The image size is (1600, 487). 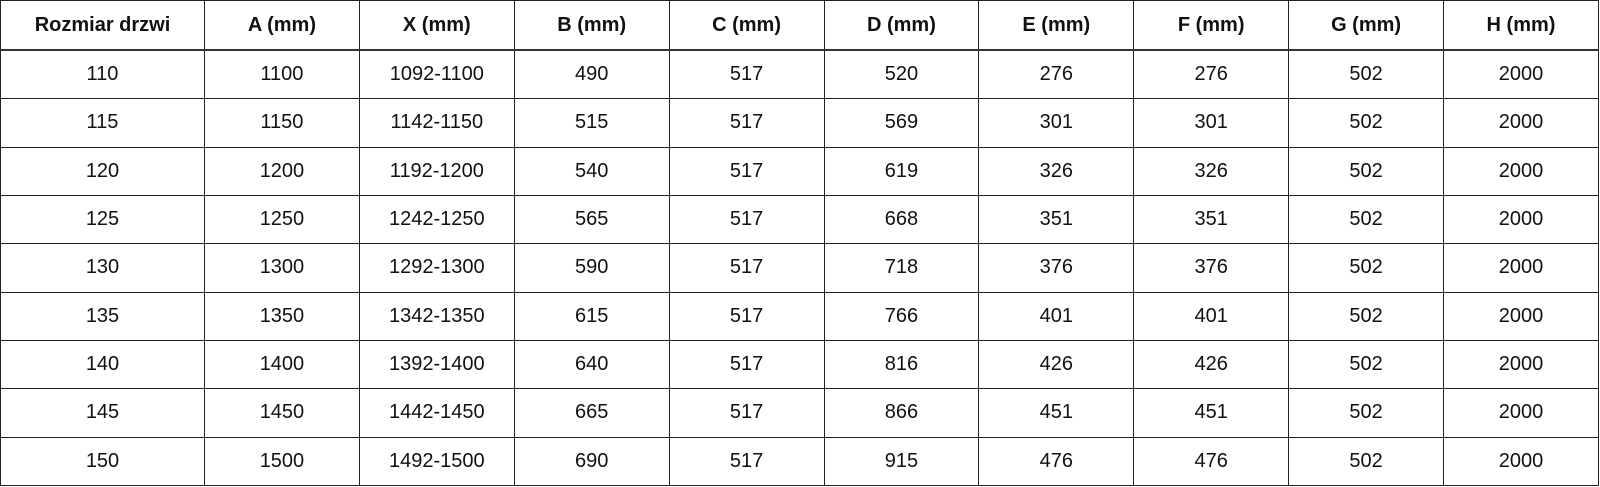 I want to click on column-header: X (mm), so click(x=436, y=25).